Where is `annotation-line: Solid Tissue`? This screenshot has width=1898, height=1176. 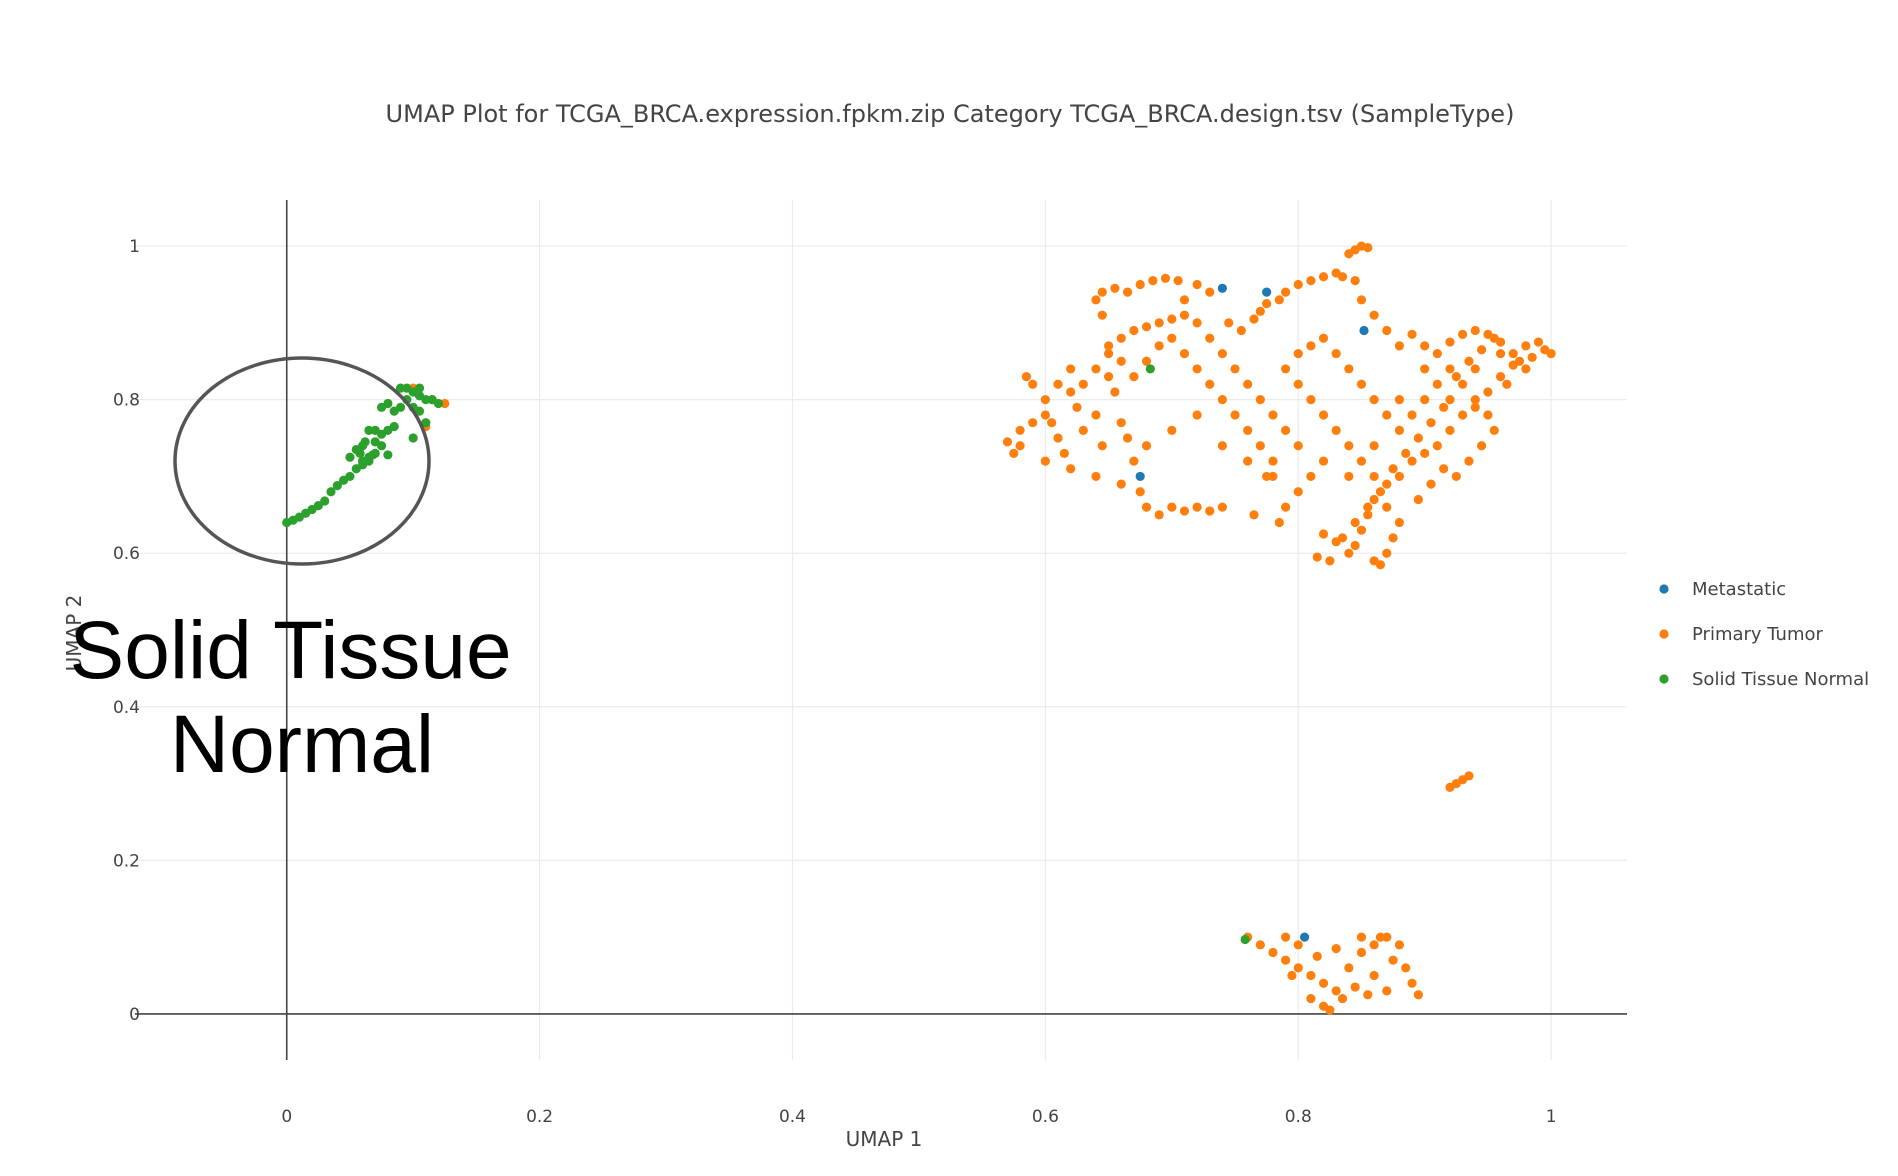 annotation-line: Solid Tissue is located at coordinates (291, 650).